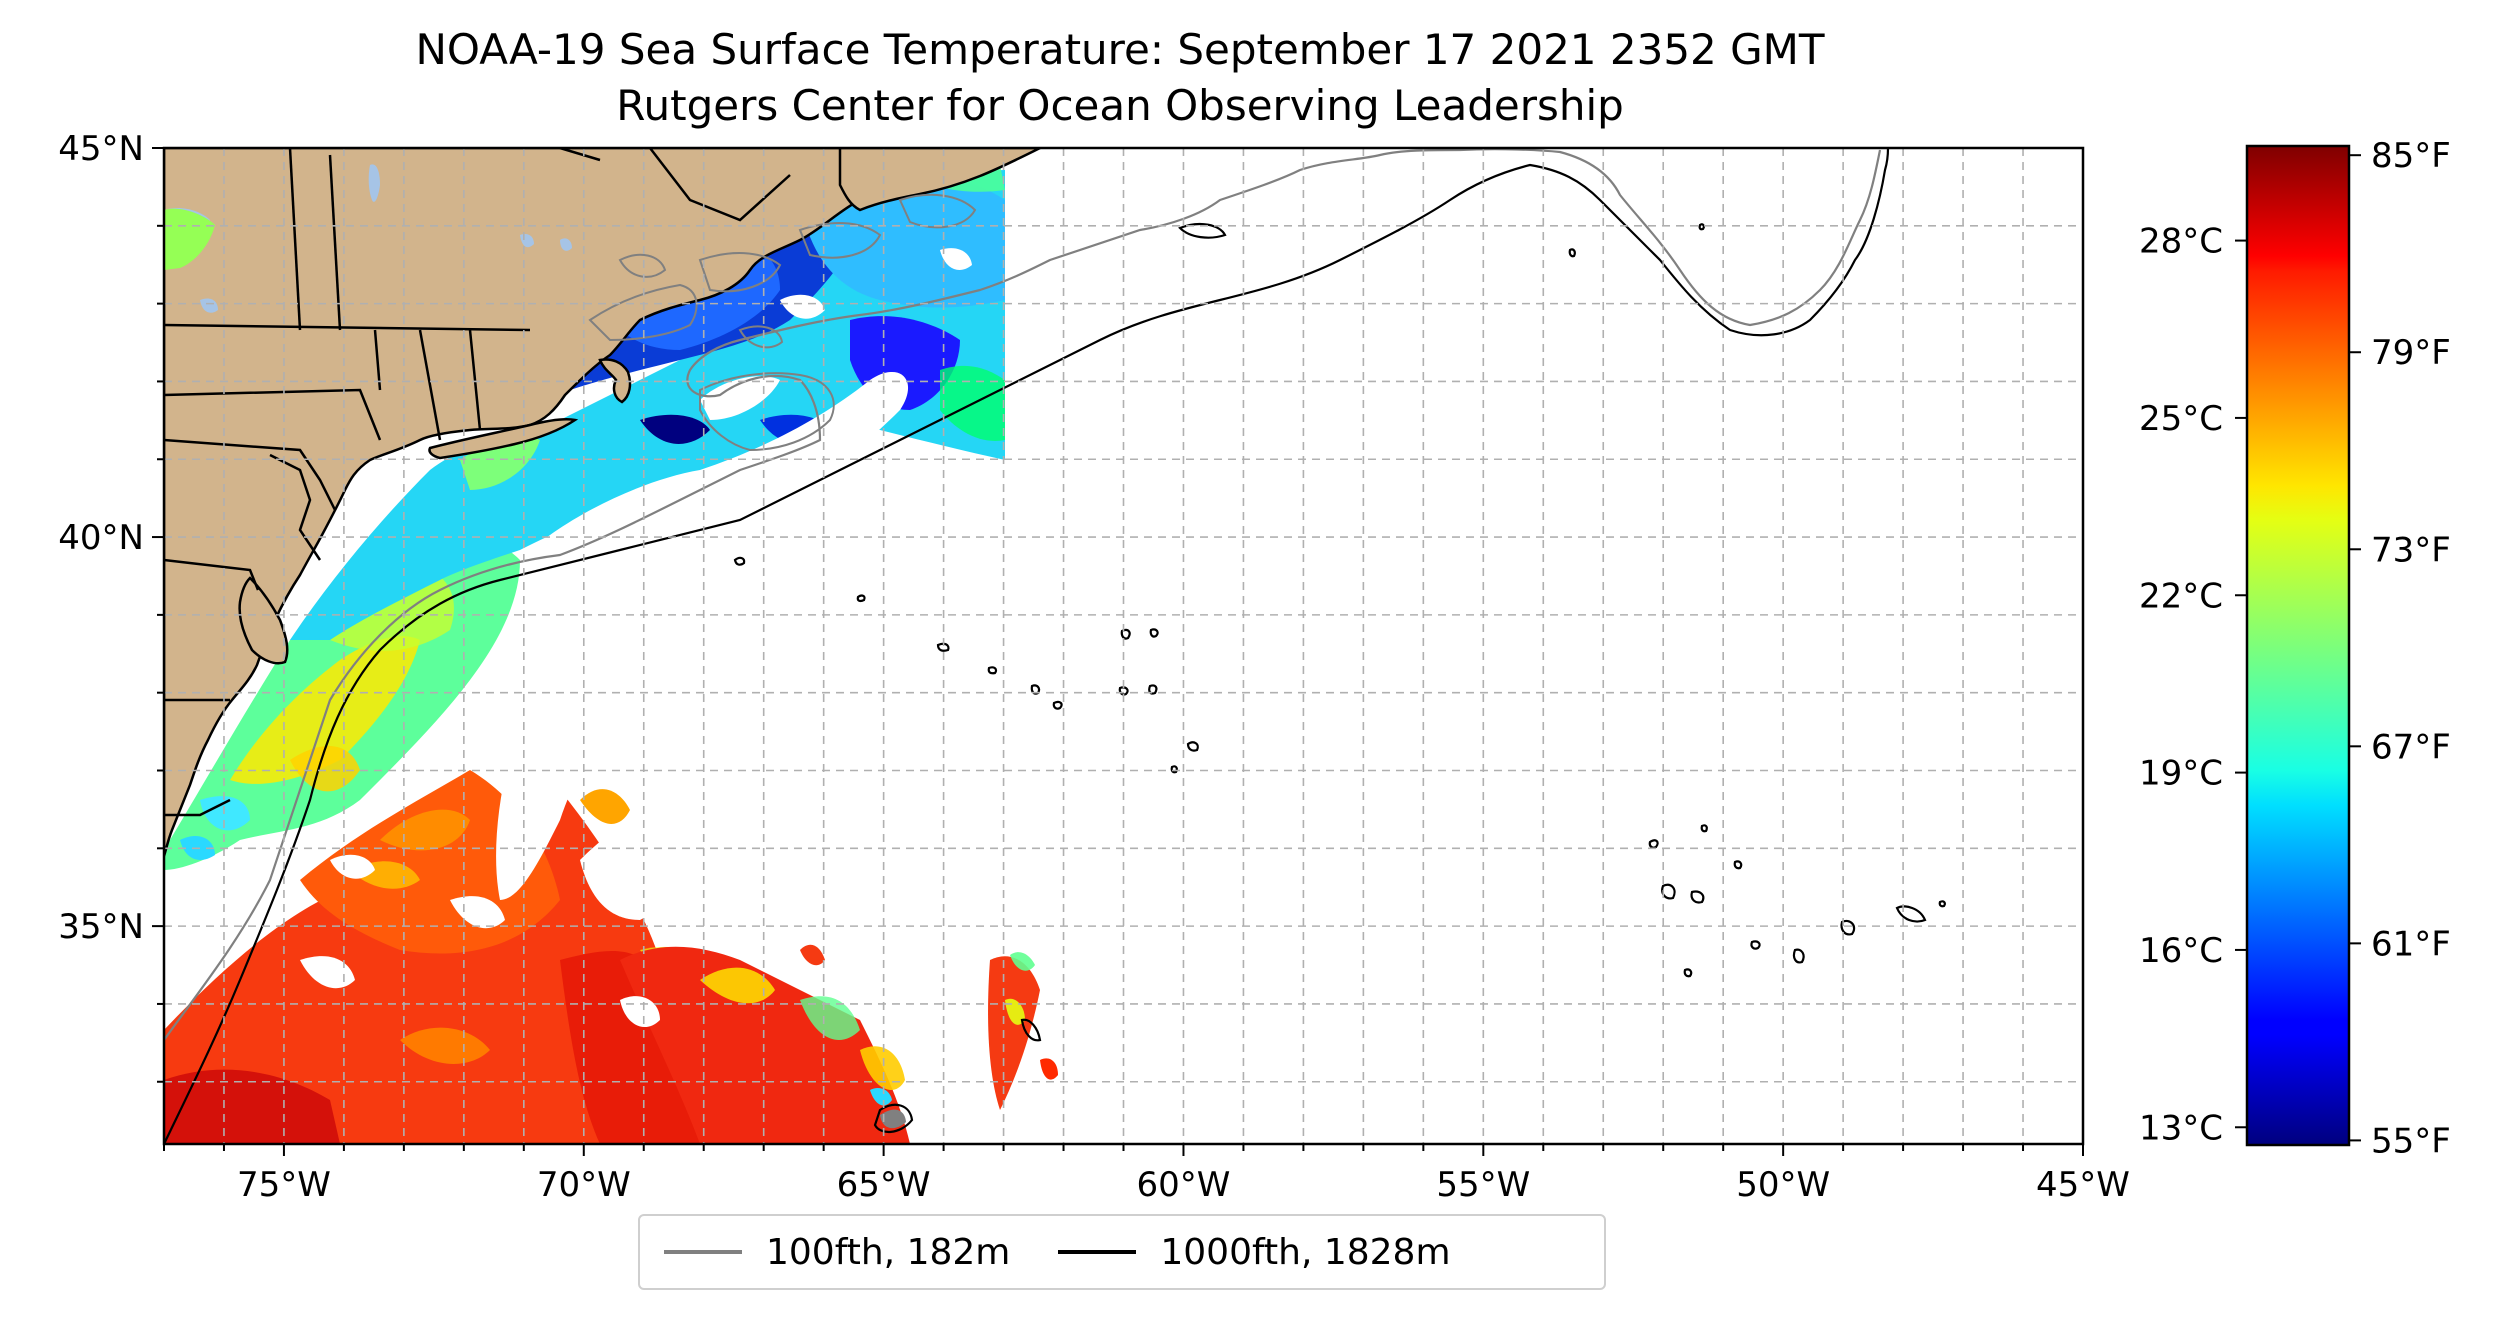 The height and width of the screenshot is (1318, 2502). What do you see at coordinates (2411, 353) in the screenshot?
I see `colorbar-fahrenheit-label: 79°F` at bounding box center [2411, 353].